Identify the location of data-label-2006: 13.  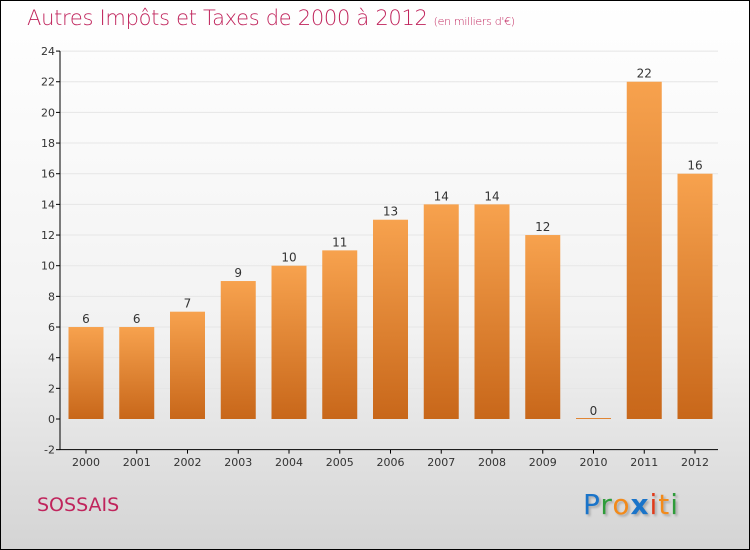
(390, 212).